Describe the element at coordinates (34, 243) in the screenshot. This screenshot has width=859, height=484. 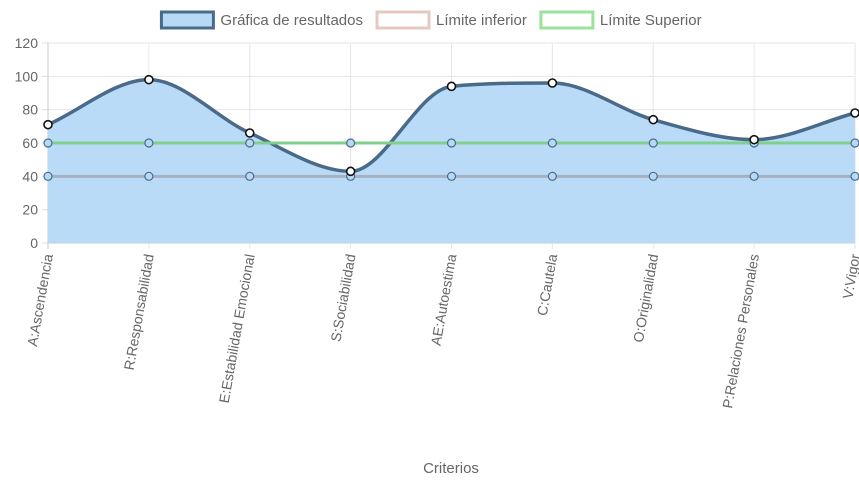
I see `y-tick-label: 0` at that location.